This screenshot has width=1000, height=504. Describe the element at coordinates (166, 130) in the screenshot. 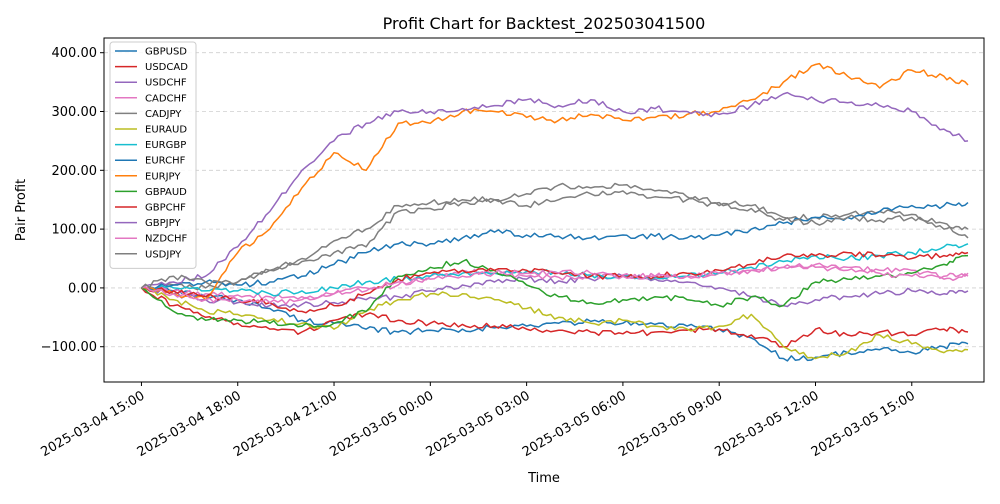

I see `legend-label: EURAUD` at that location.